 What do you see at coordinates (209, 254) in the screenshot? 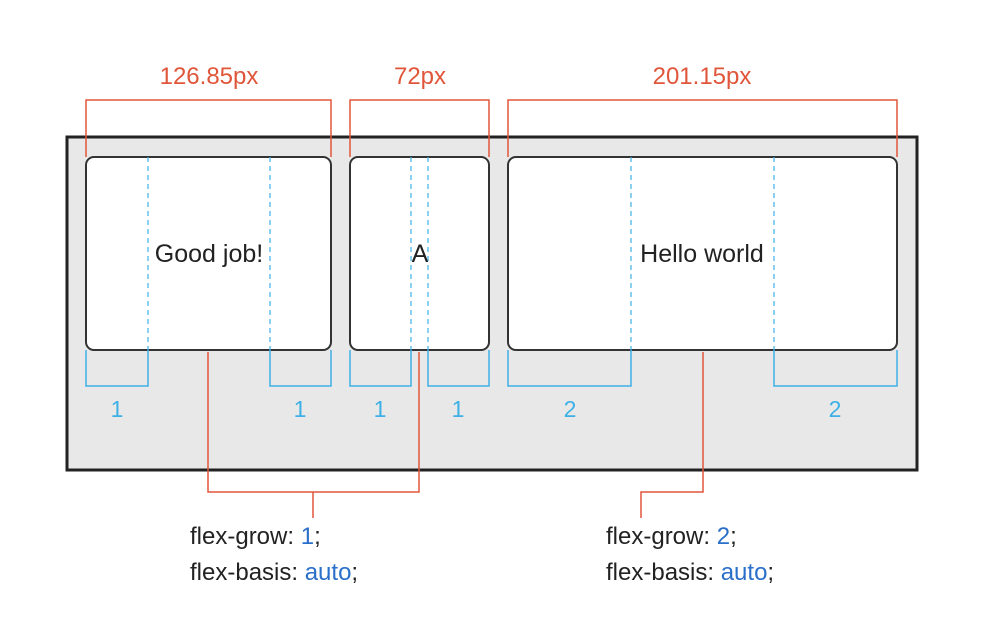
I see `item-1-text: Good job!` at bounding box center [209, 254].